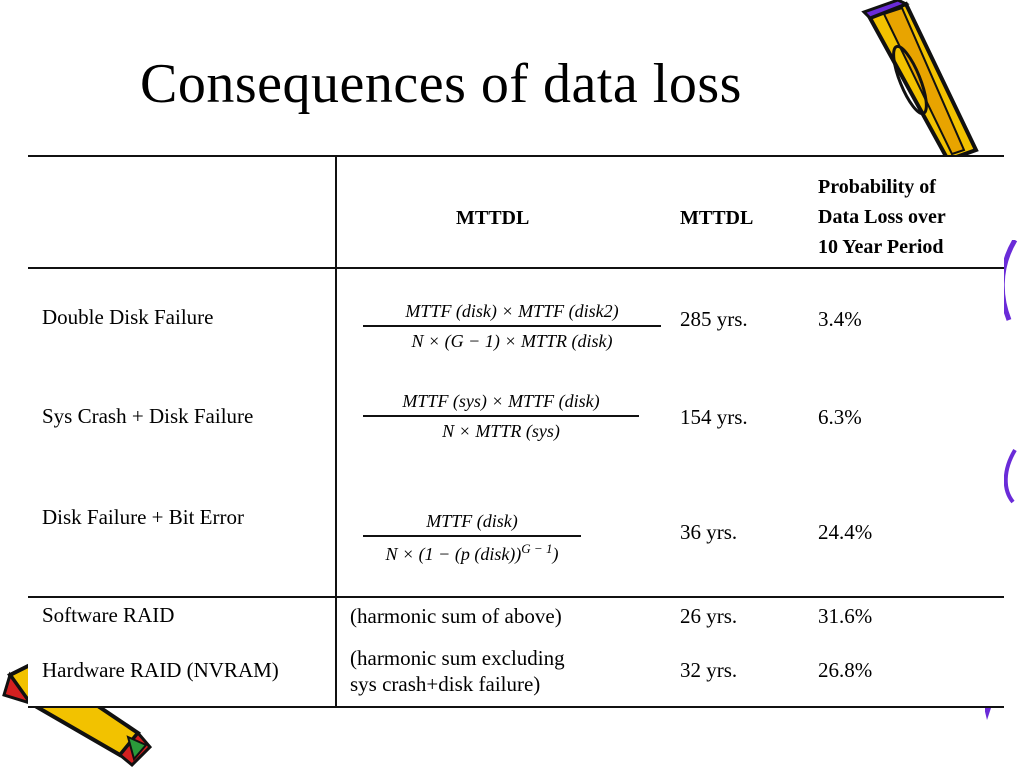  I want to click on formula-denominator: N × (G − 1) × MTTR (disk), so click(512, 340).